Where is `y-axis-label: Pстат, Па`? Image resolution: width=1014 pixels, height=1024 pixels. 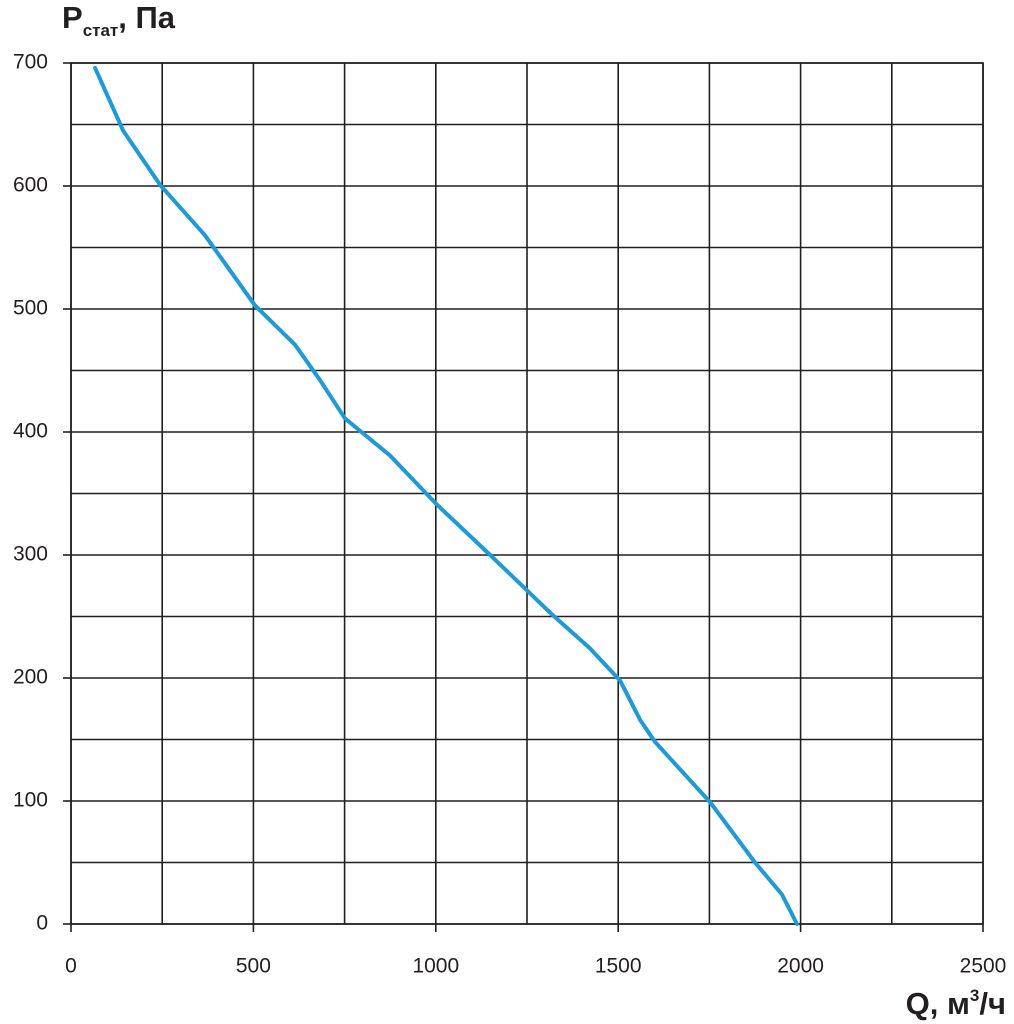
y-axis-label: Pстат, Па is located at coordinates (119, 20).